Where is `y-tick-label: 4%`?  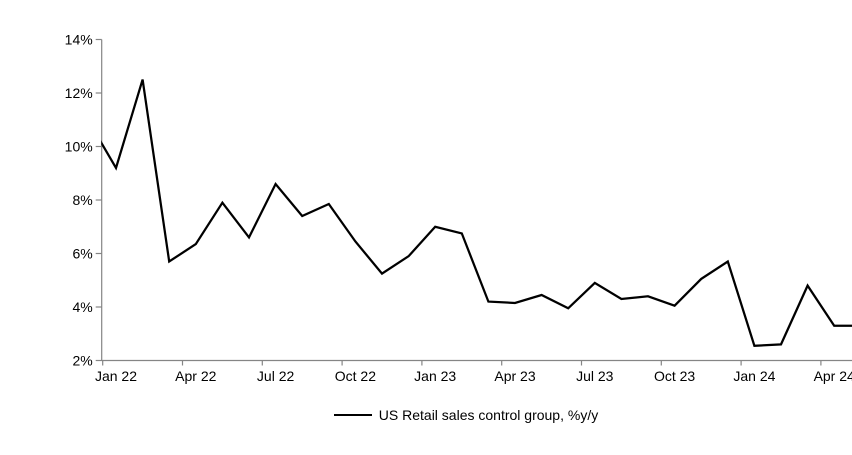
y-tick-label: 4% is located at coordinates (82, 307).